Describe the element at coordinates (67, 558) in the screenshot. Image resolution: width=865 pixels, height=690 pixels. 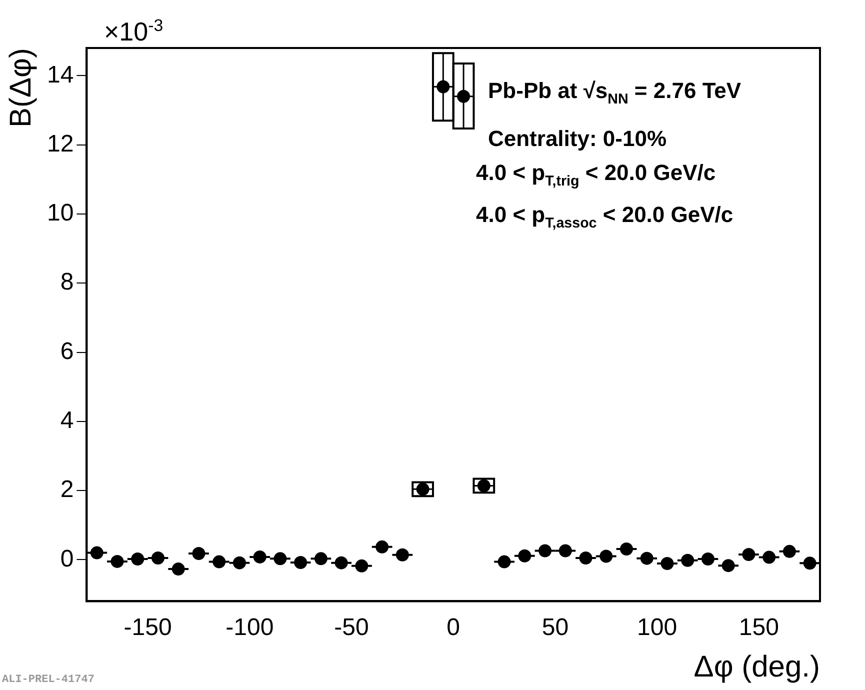
I see `y-tick-label: 0` at that location.